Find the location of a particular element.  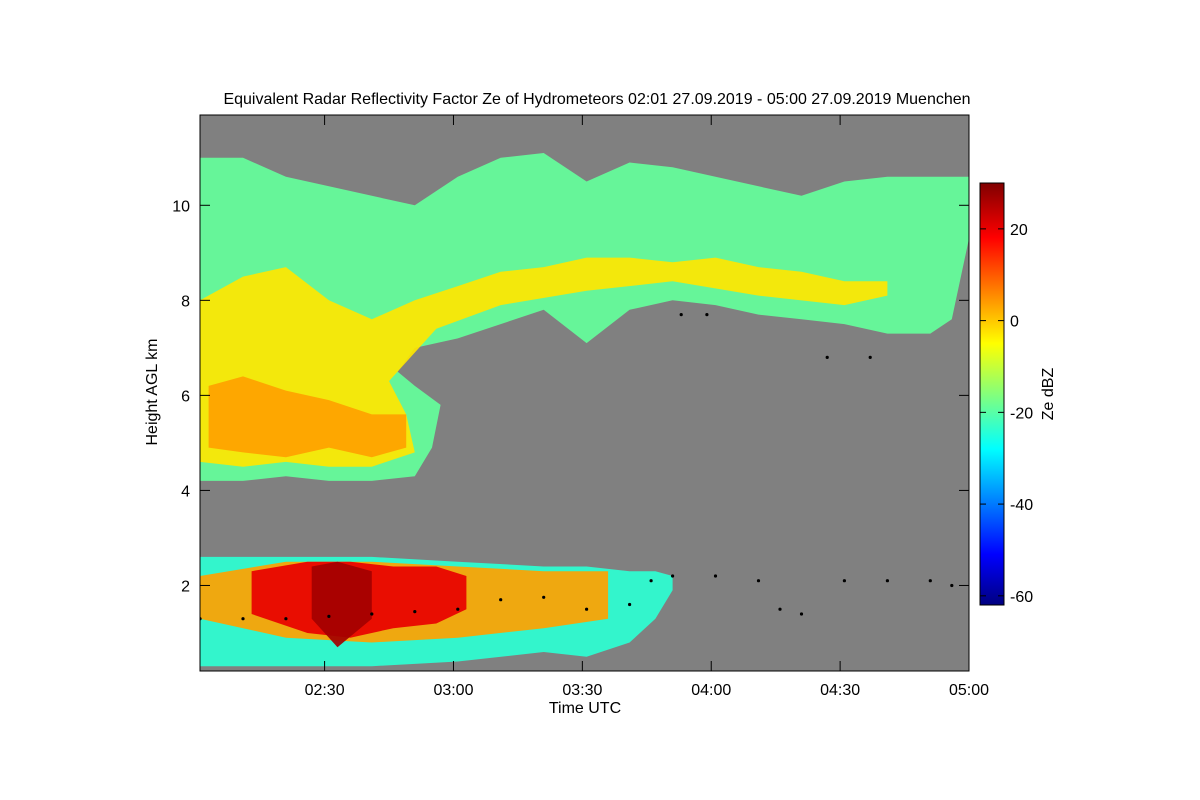

y-tick-label: 8 is located at coordinates (185, 301).